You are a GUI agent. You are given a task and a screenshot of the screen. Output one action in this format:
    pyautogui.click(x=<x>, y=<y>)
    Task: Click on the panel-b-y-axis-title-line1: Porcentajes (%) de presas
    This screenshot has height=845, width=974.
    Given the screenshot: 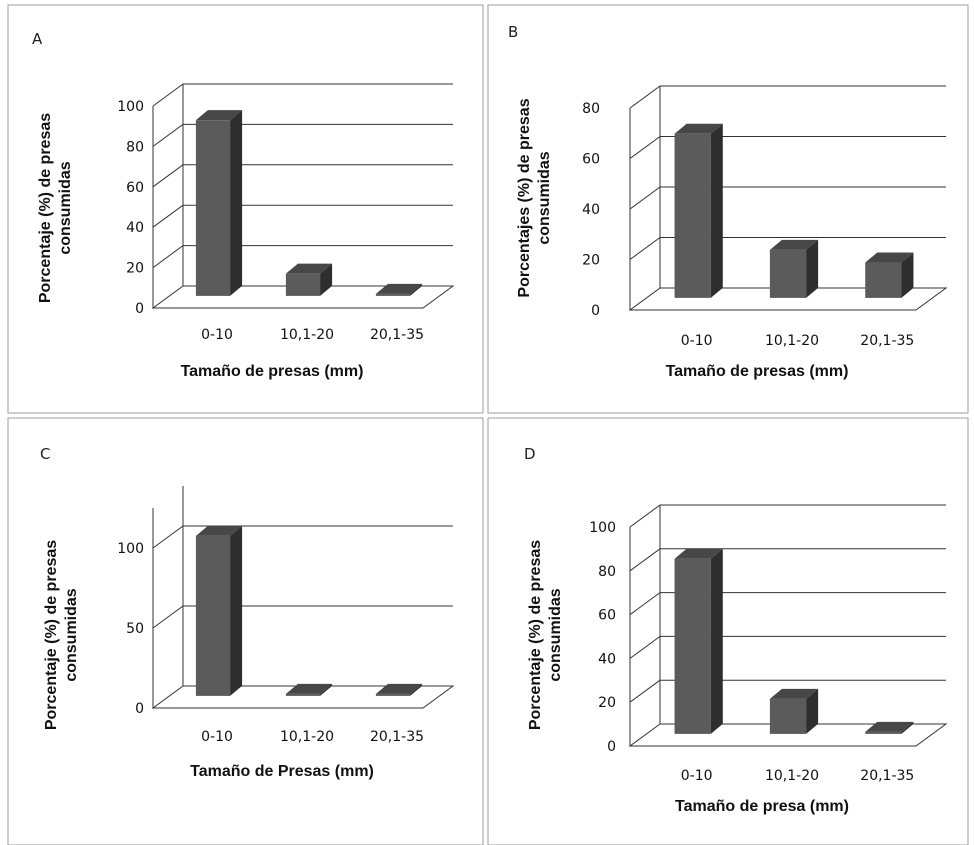 What is the action you would take?
    pyautogui.click(x=524, y=197)
    